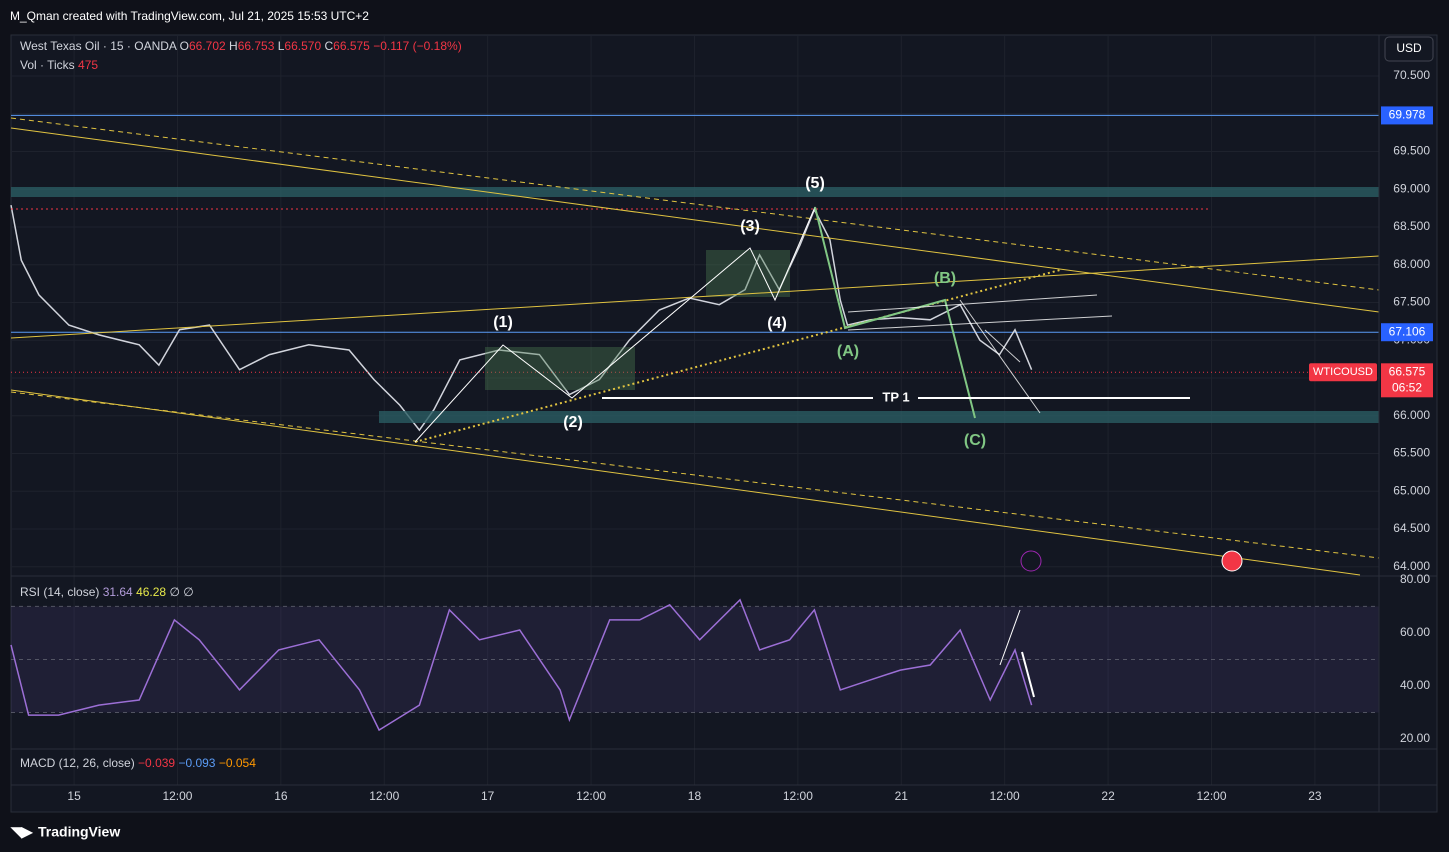 This screenshot has height=852, width=1449. Describe the element at coordinates (777, 323) in the screenshot. I see `wave-label: (4)` at that location.